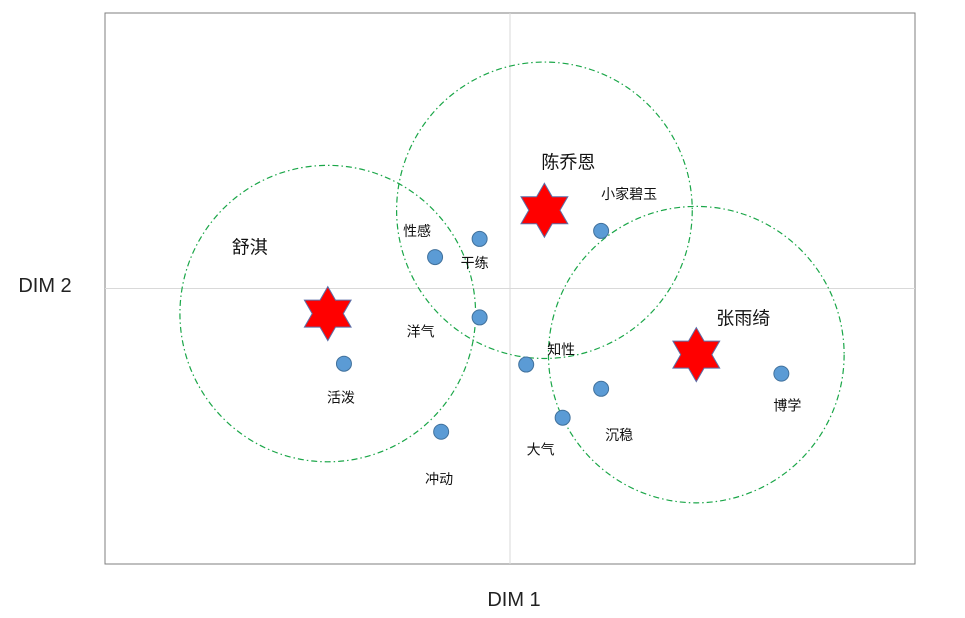 The height and width of the screenshot is (618, 965). What do you see at coordinates (417, 231) in the screenshot?
I see `point-label: 性感` at bounding box center [417, 231].